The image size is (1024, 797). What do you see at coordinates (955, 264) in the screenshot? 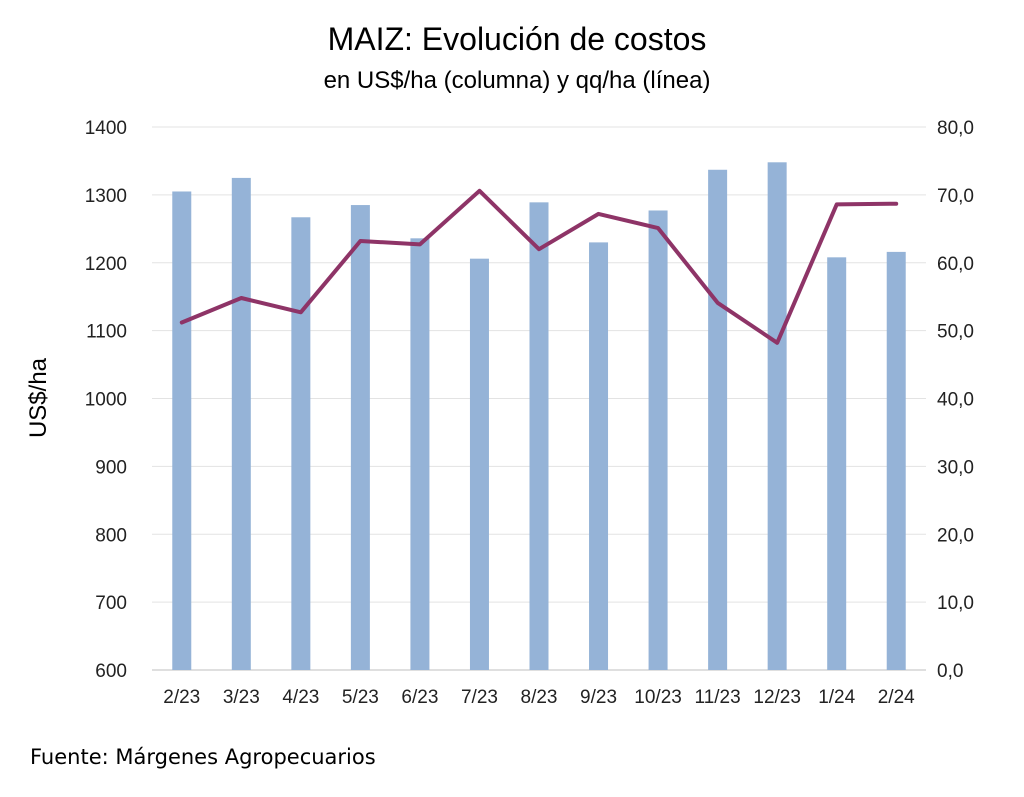
I see `right-tick-label: 60,0` at bounding box center [955, 264].